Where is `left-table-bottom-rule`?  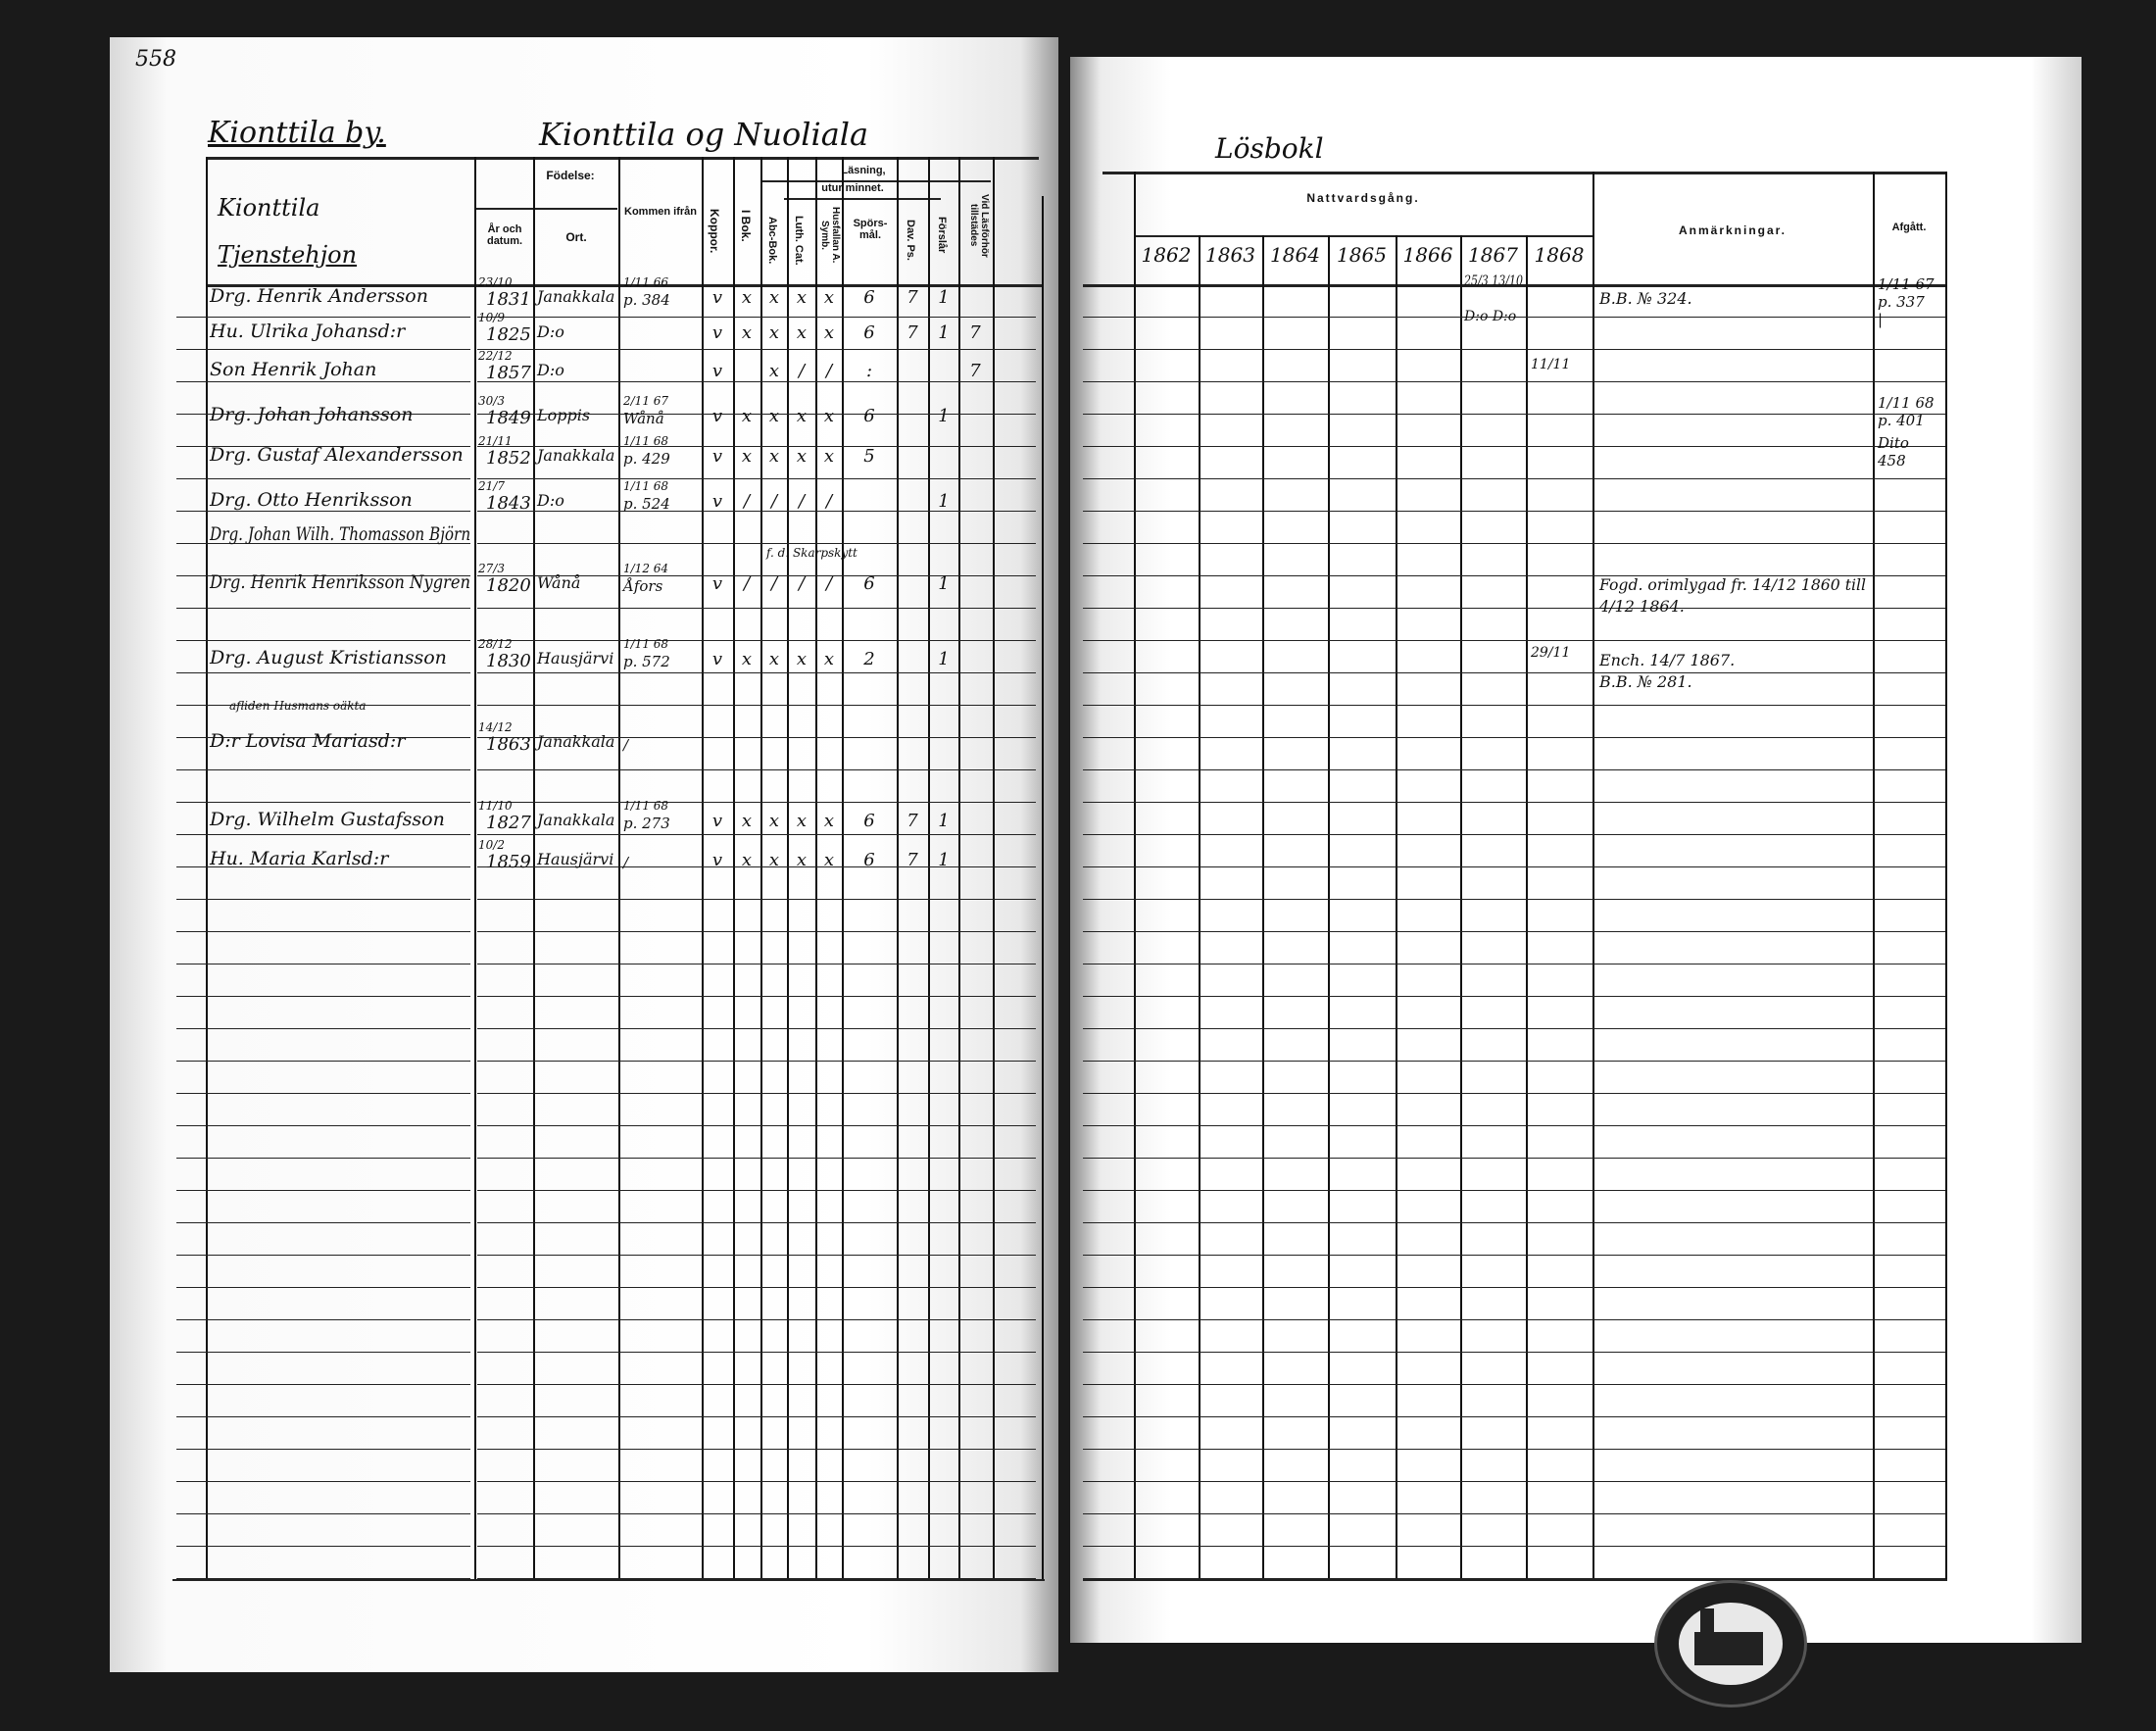 left-table-bottom-rule is located at coordinates (608, 1580).